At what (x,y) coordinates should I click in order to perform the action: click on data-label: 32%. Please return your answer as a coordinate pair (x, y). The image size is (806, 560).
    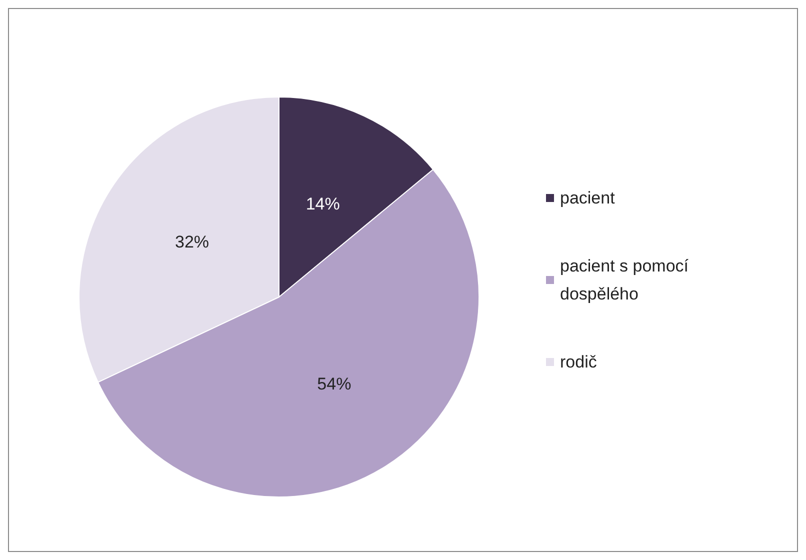
    Looking at the image, I should click on (192, 242).